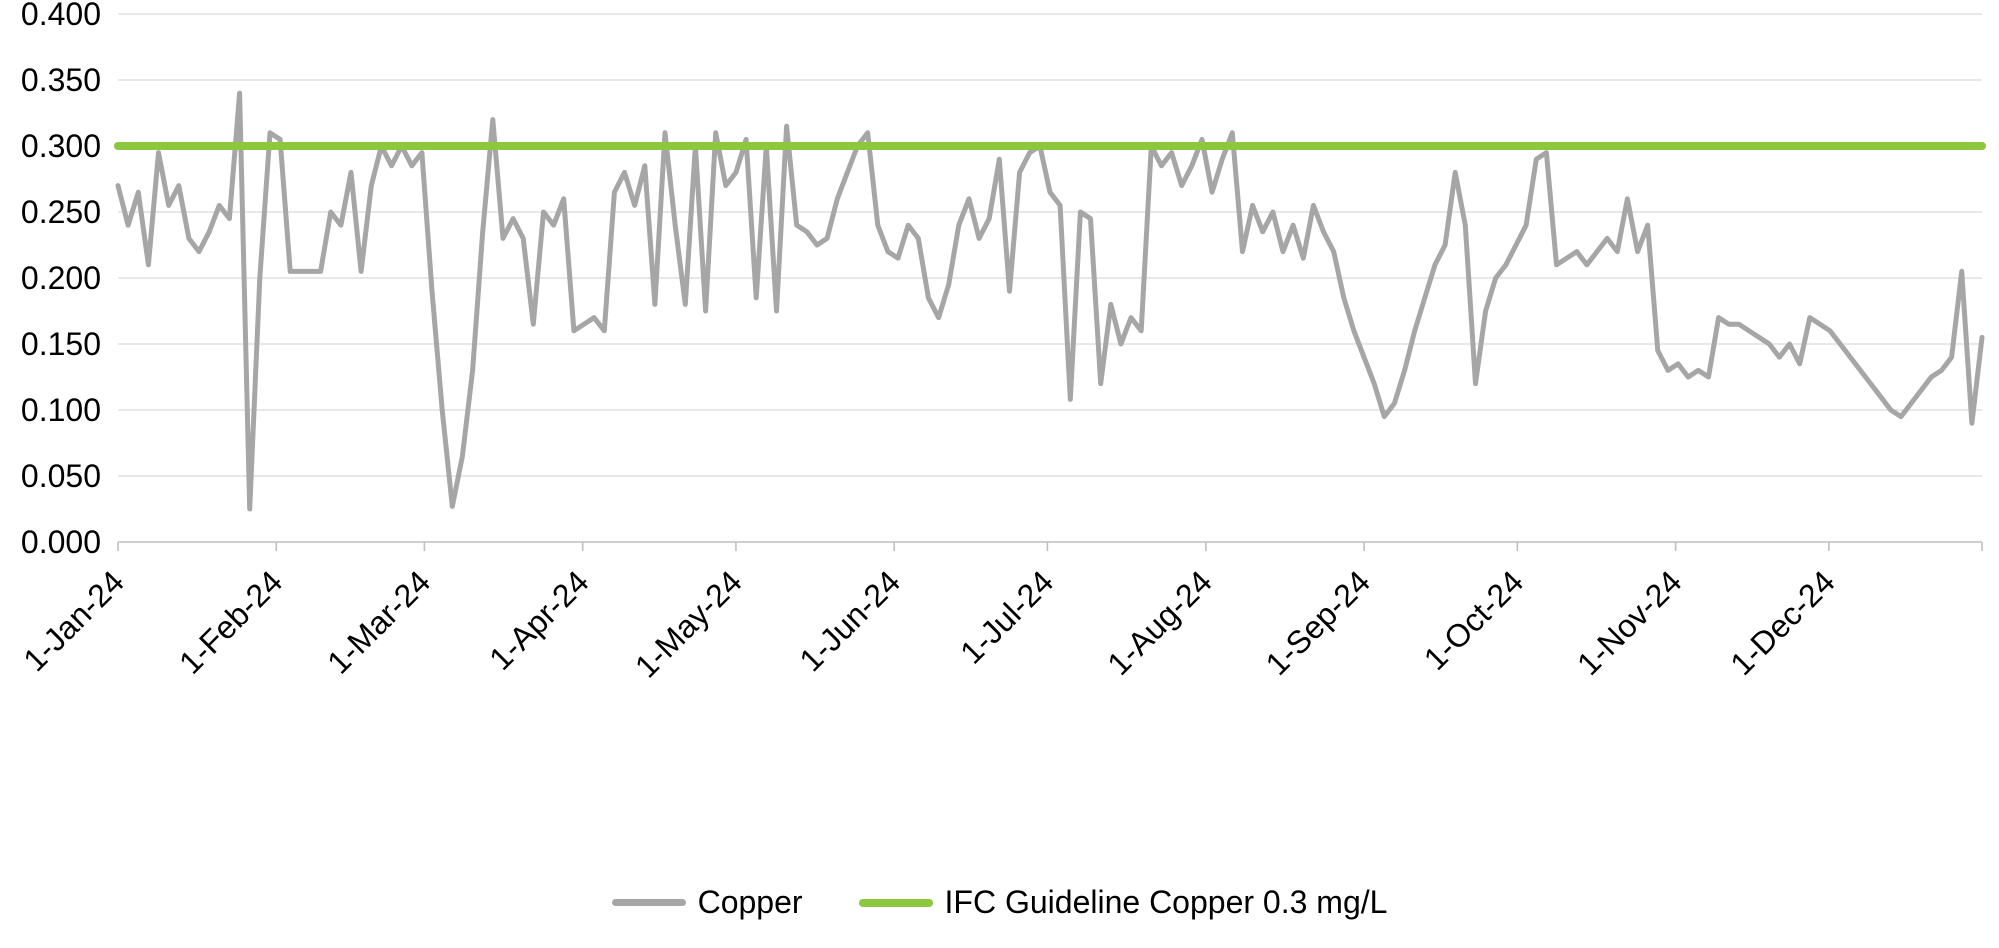 The height and width of the screenshot is (948, 1999). I want to click on y-axis-tick-label: 0.300, so click(61, 146).